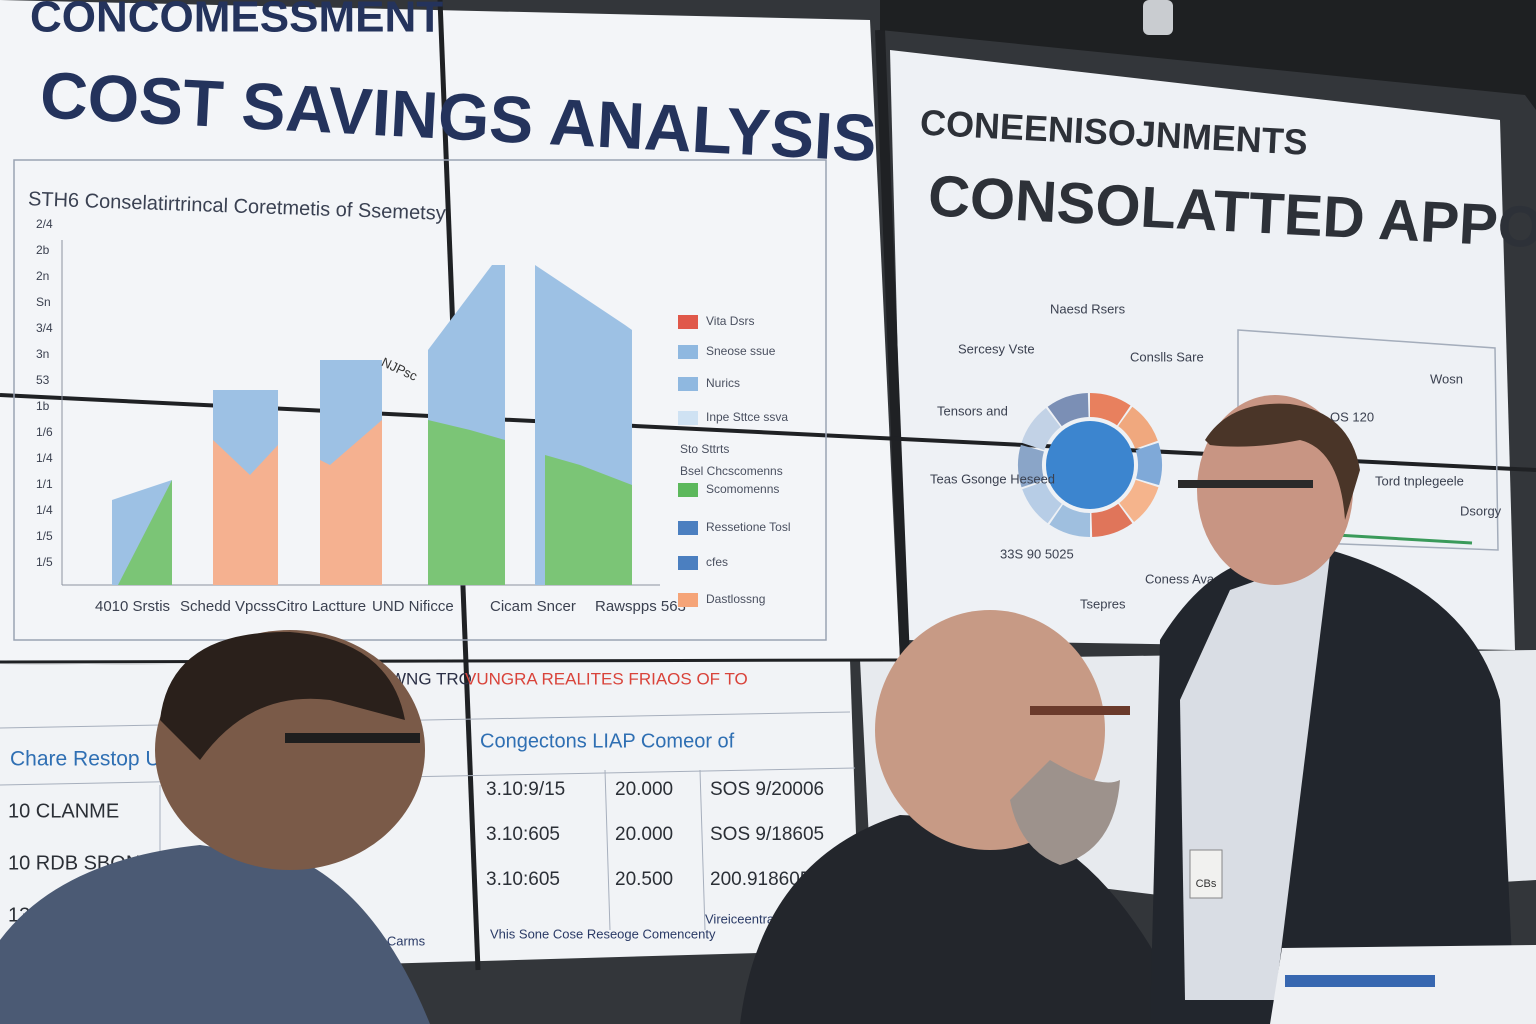  What do you see at coordinates (413, 606) in the screenshot?
I see `x-axis-label: UND Nificce` at bounding box center [413, 606].